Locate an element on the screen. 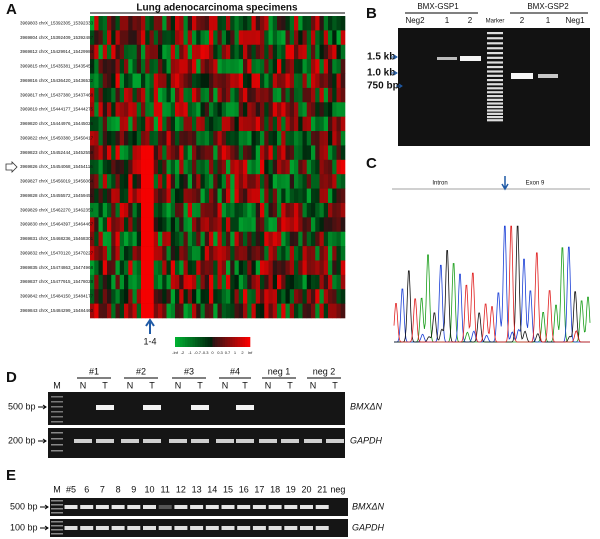 This screenshot has height=539, width=600. gene-label: GAPDH is located at coordinates (366, 440).